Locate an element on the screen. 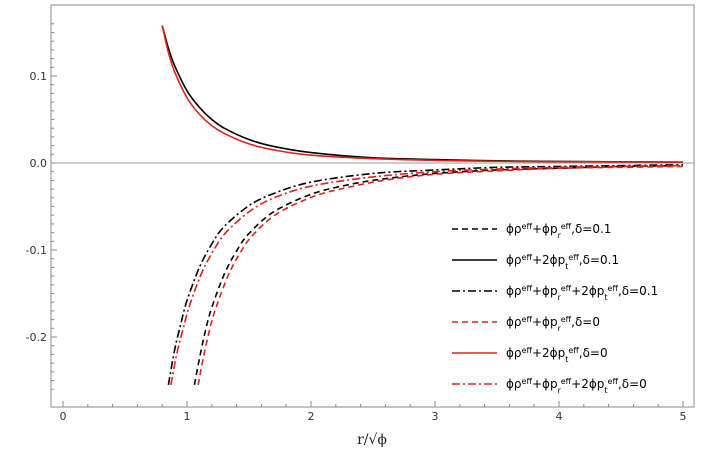 The height and width of the screenshot is (455, 702). x-tick-label: 0 is located at coordinates (63, 416).